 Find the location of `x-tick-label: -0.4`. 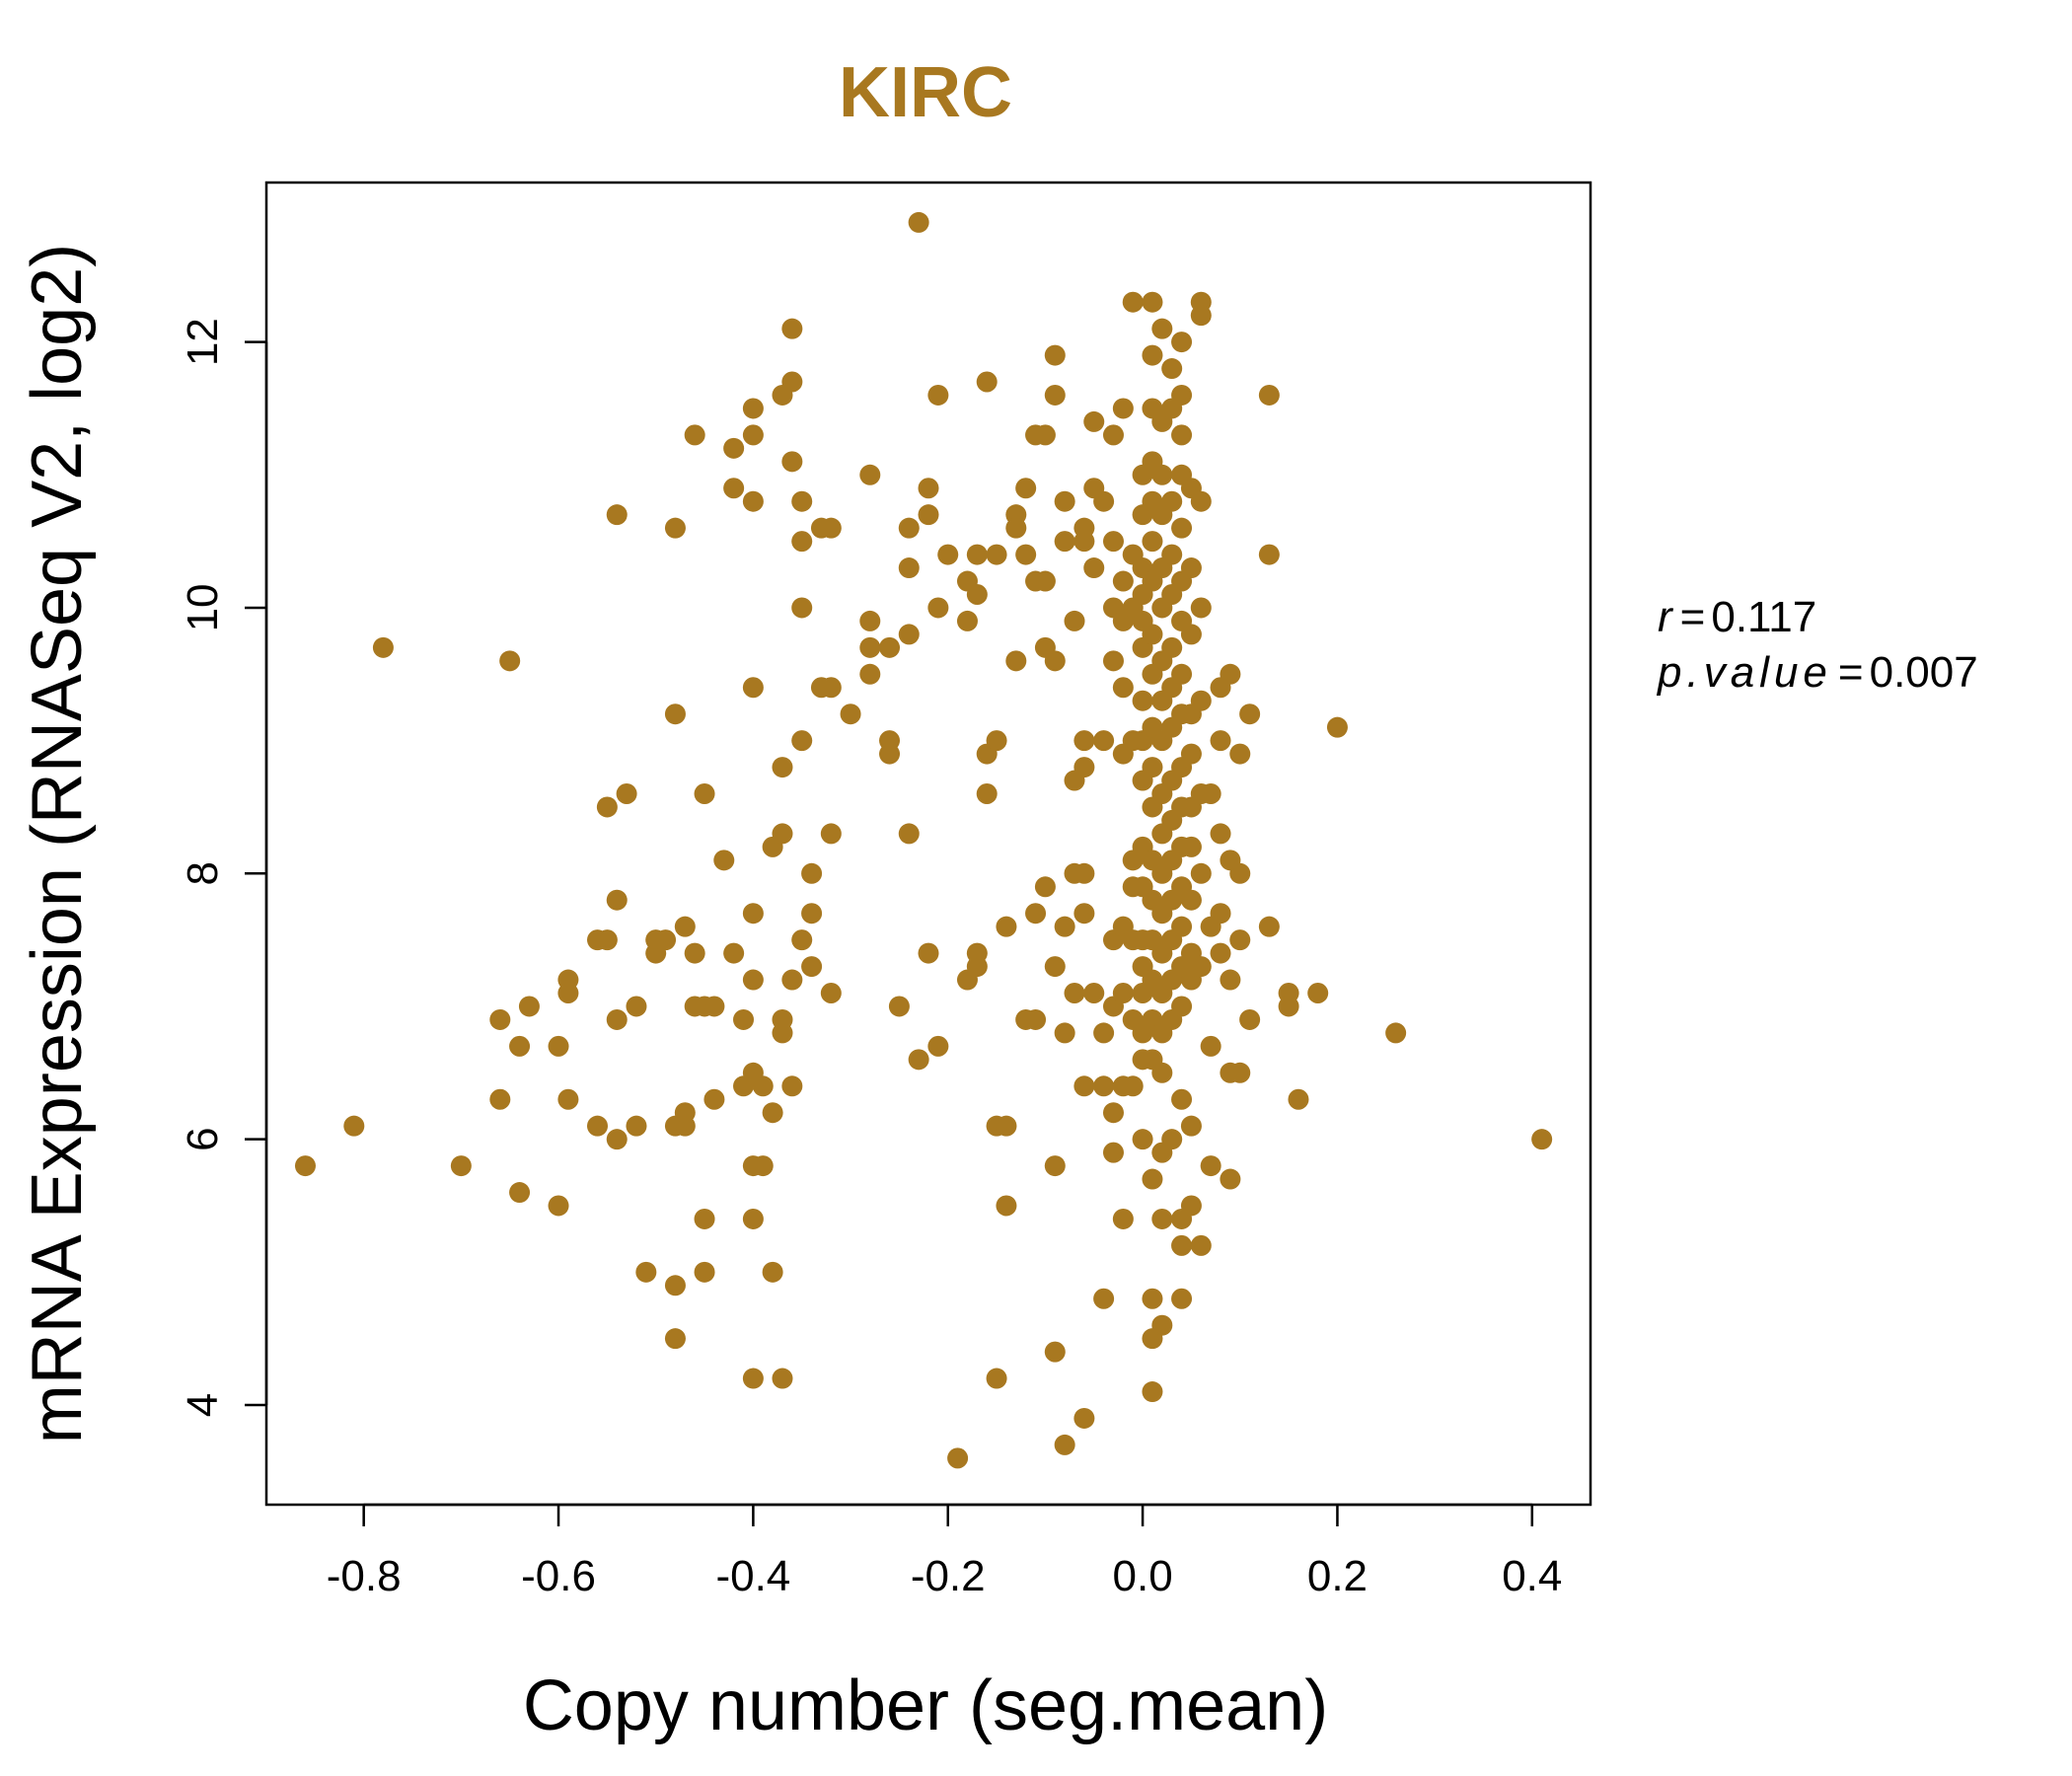

x-tick-label: -0.4 is located at coordinates (753, 1576).